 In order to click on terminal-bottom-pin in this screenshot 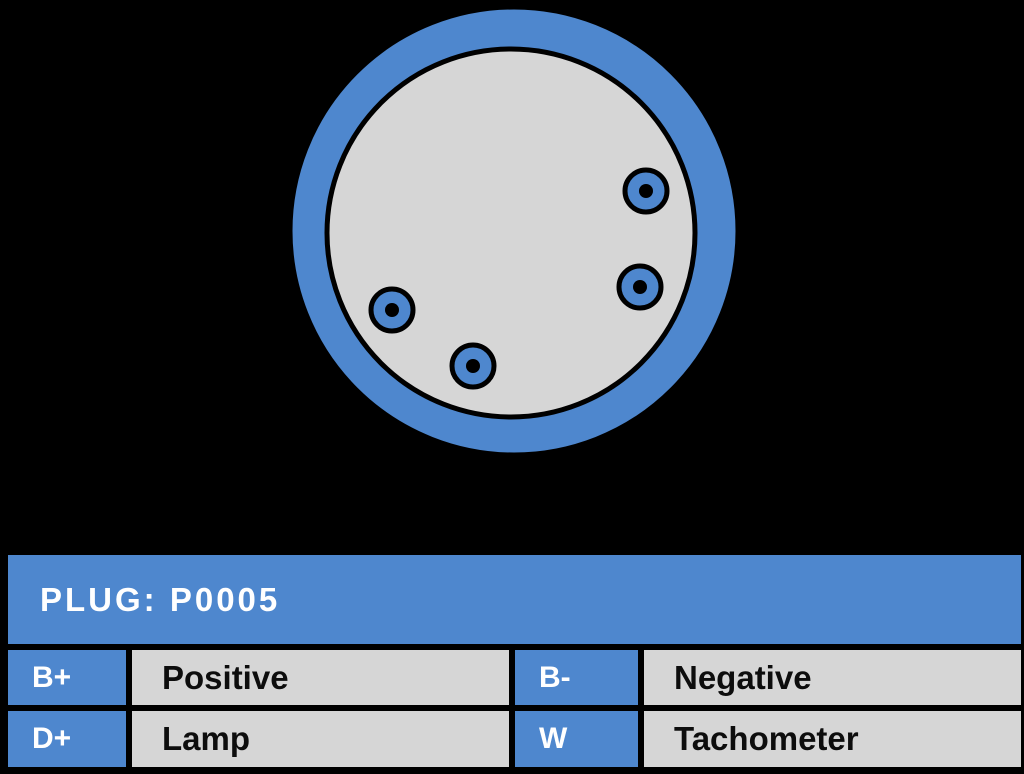, I will do `click(473, 366)`.